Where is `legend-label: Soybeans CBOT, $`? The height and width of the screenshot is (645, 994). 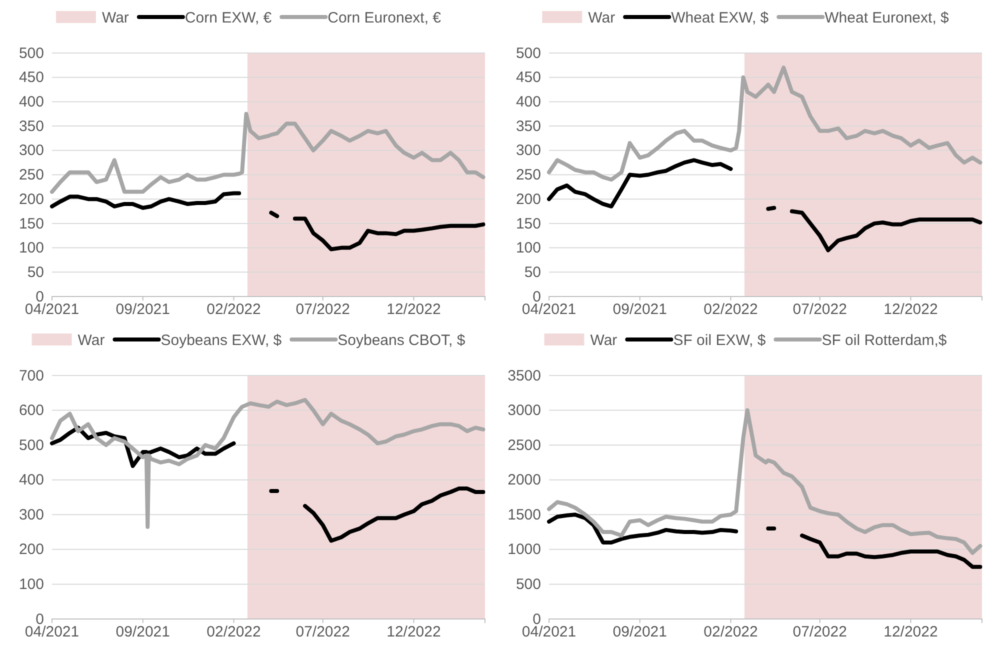
legend-label: Soybeans CBOT, $ is located at coordinates (402, 340).